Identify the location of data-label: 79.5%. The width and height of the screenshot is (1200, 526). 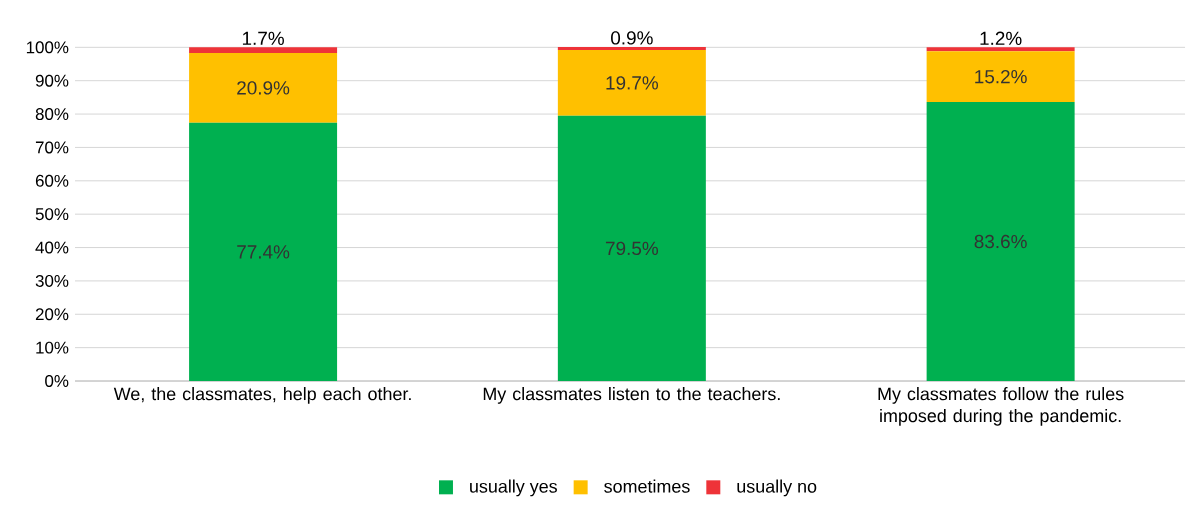
(632, 248).